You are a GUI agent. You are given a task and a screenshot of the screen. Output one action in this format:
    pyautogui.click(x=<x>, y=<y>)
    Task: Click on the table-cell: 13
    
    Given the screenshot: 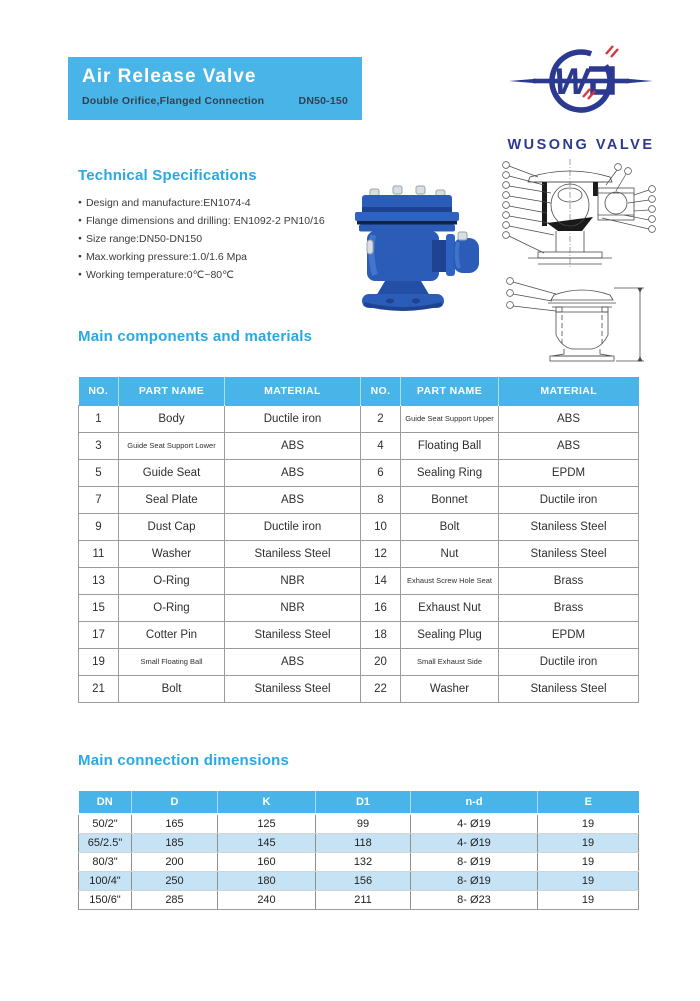 What is the action you would take?
    pyautogui.click(x=98, y=580)
    